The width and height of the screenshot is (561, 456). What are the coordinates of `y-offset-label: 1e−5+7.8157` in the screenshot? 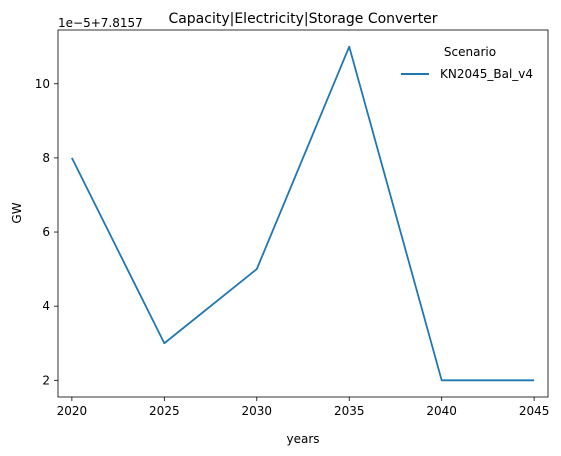 It's located at (100, 23).